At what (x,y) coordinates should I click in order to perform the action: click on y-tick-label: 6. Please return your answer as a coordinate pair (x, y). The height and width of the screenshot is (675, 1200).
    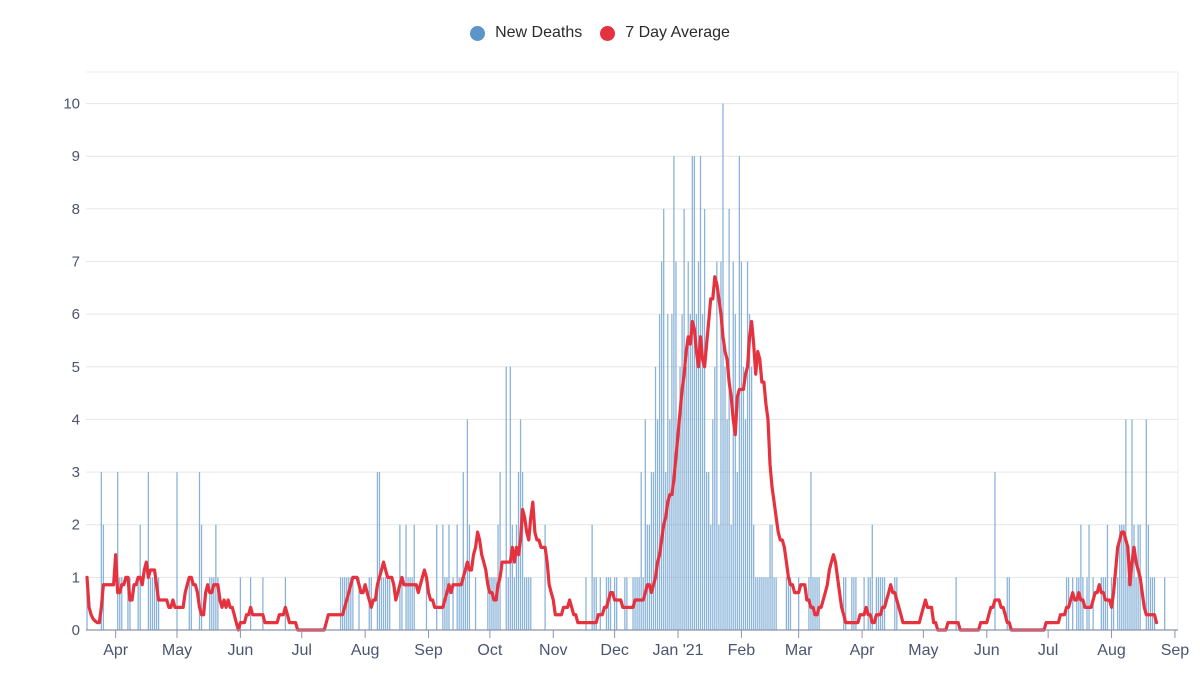
    Looking at the image, I should click on (76, 314).